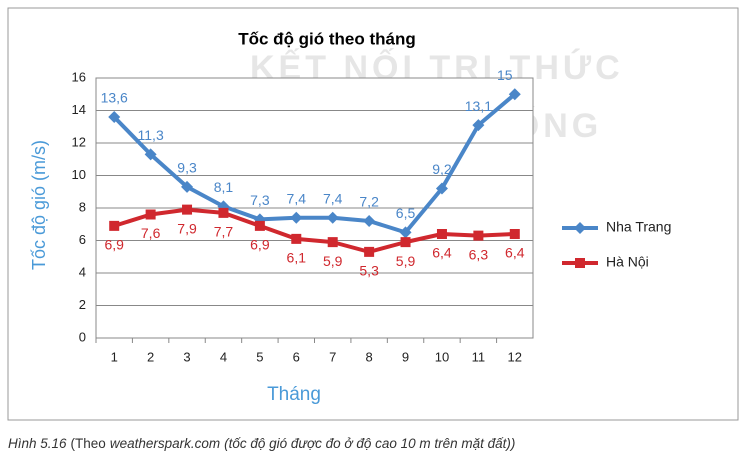 Image resolution: width=746 pixels, height=466 pixels. Describe the element at coordinates (369, 271) in the screenshot. I see `data-label: 5,3` at that location.